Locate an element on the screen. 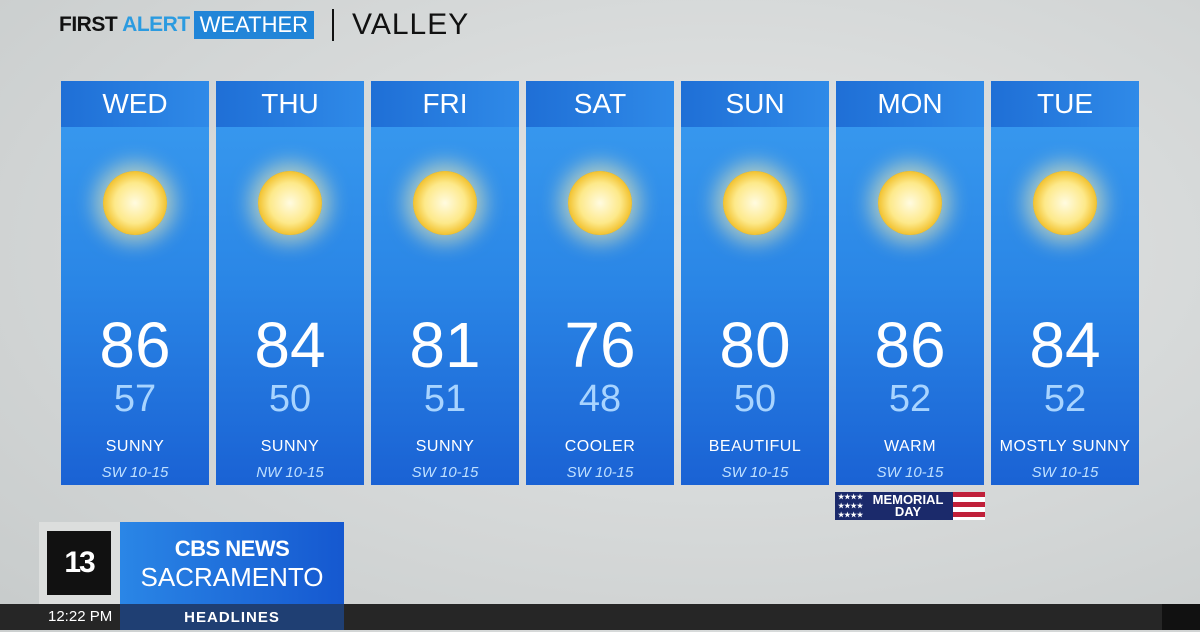  condition: COOLER is located at coordinates (600, 446).